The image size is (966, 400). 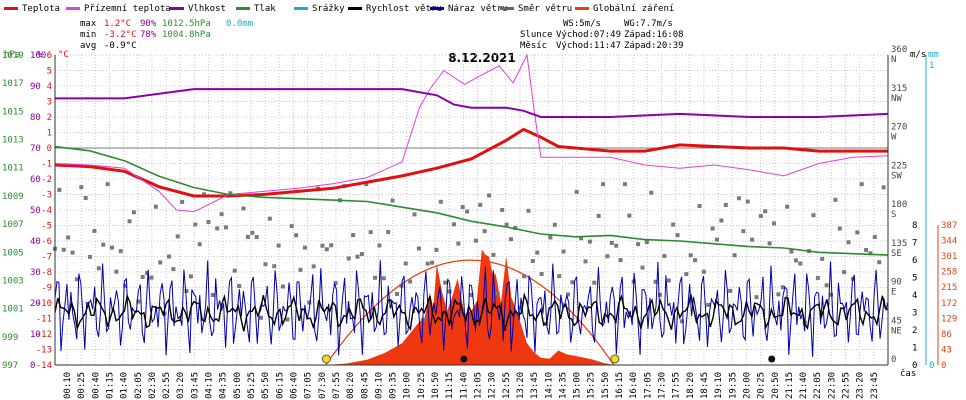 What do you see at coordinates (365, 385) in the screenshot?
I see `x-tick: 08:45` at bounding box center [365, 385].